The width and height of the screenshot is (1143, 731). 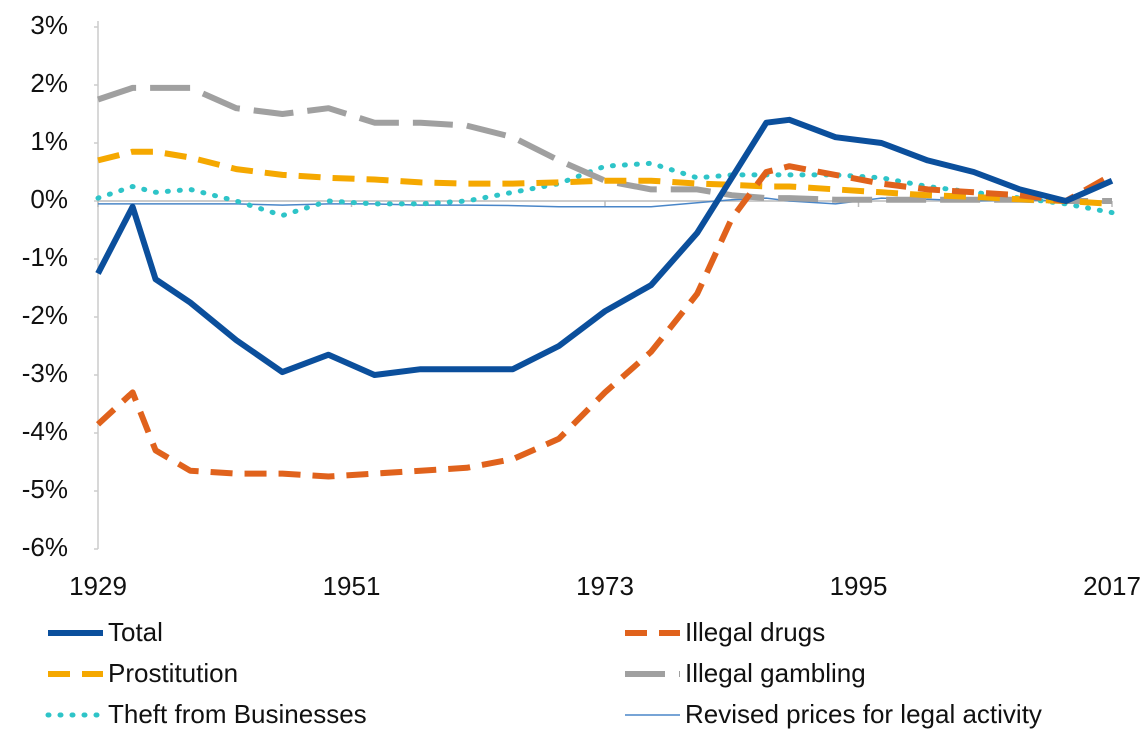 I want to click on legend-label: Illegal drugs, so click(x=755, y=632).